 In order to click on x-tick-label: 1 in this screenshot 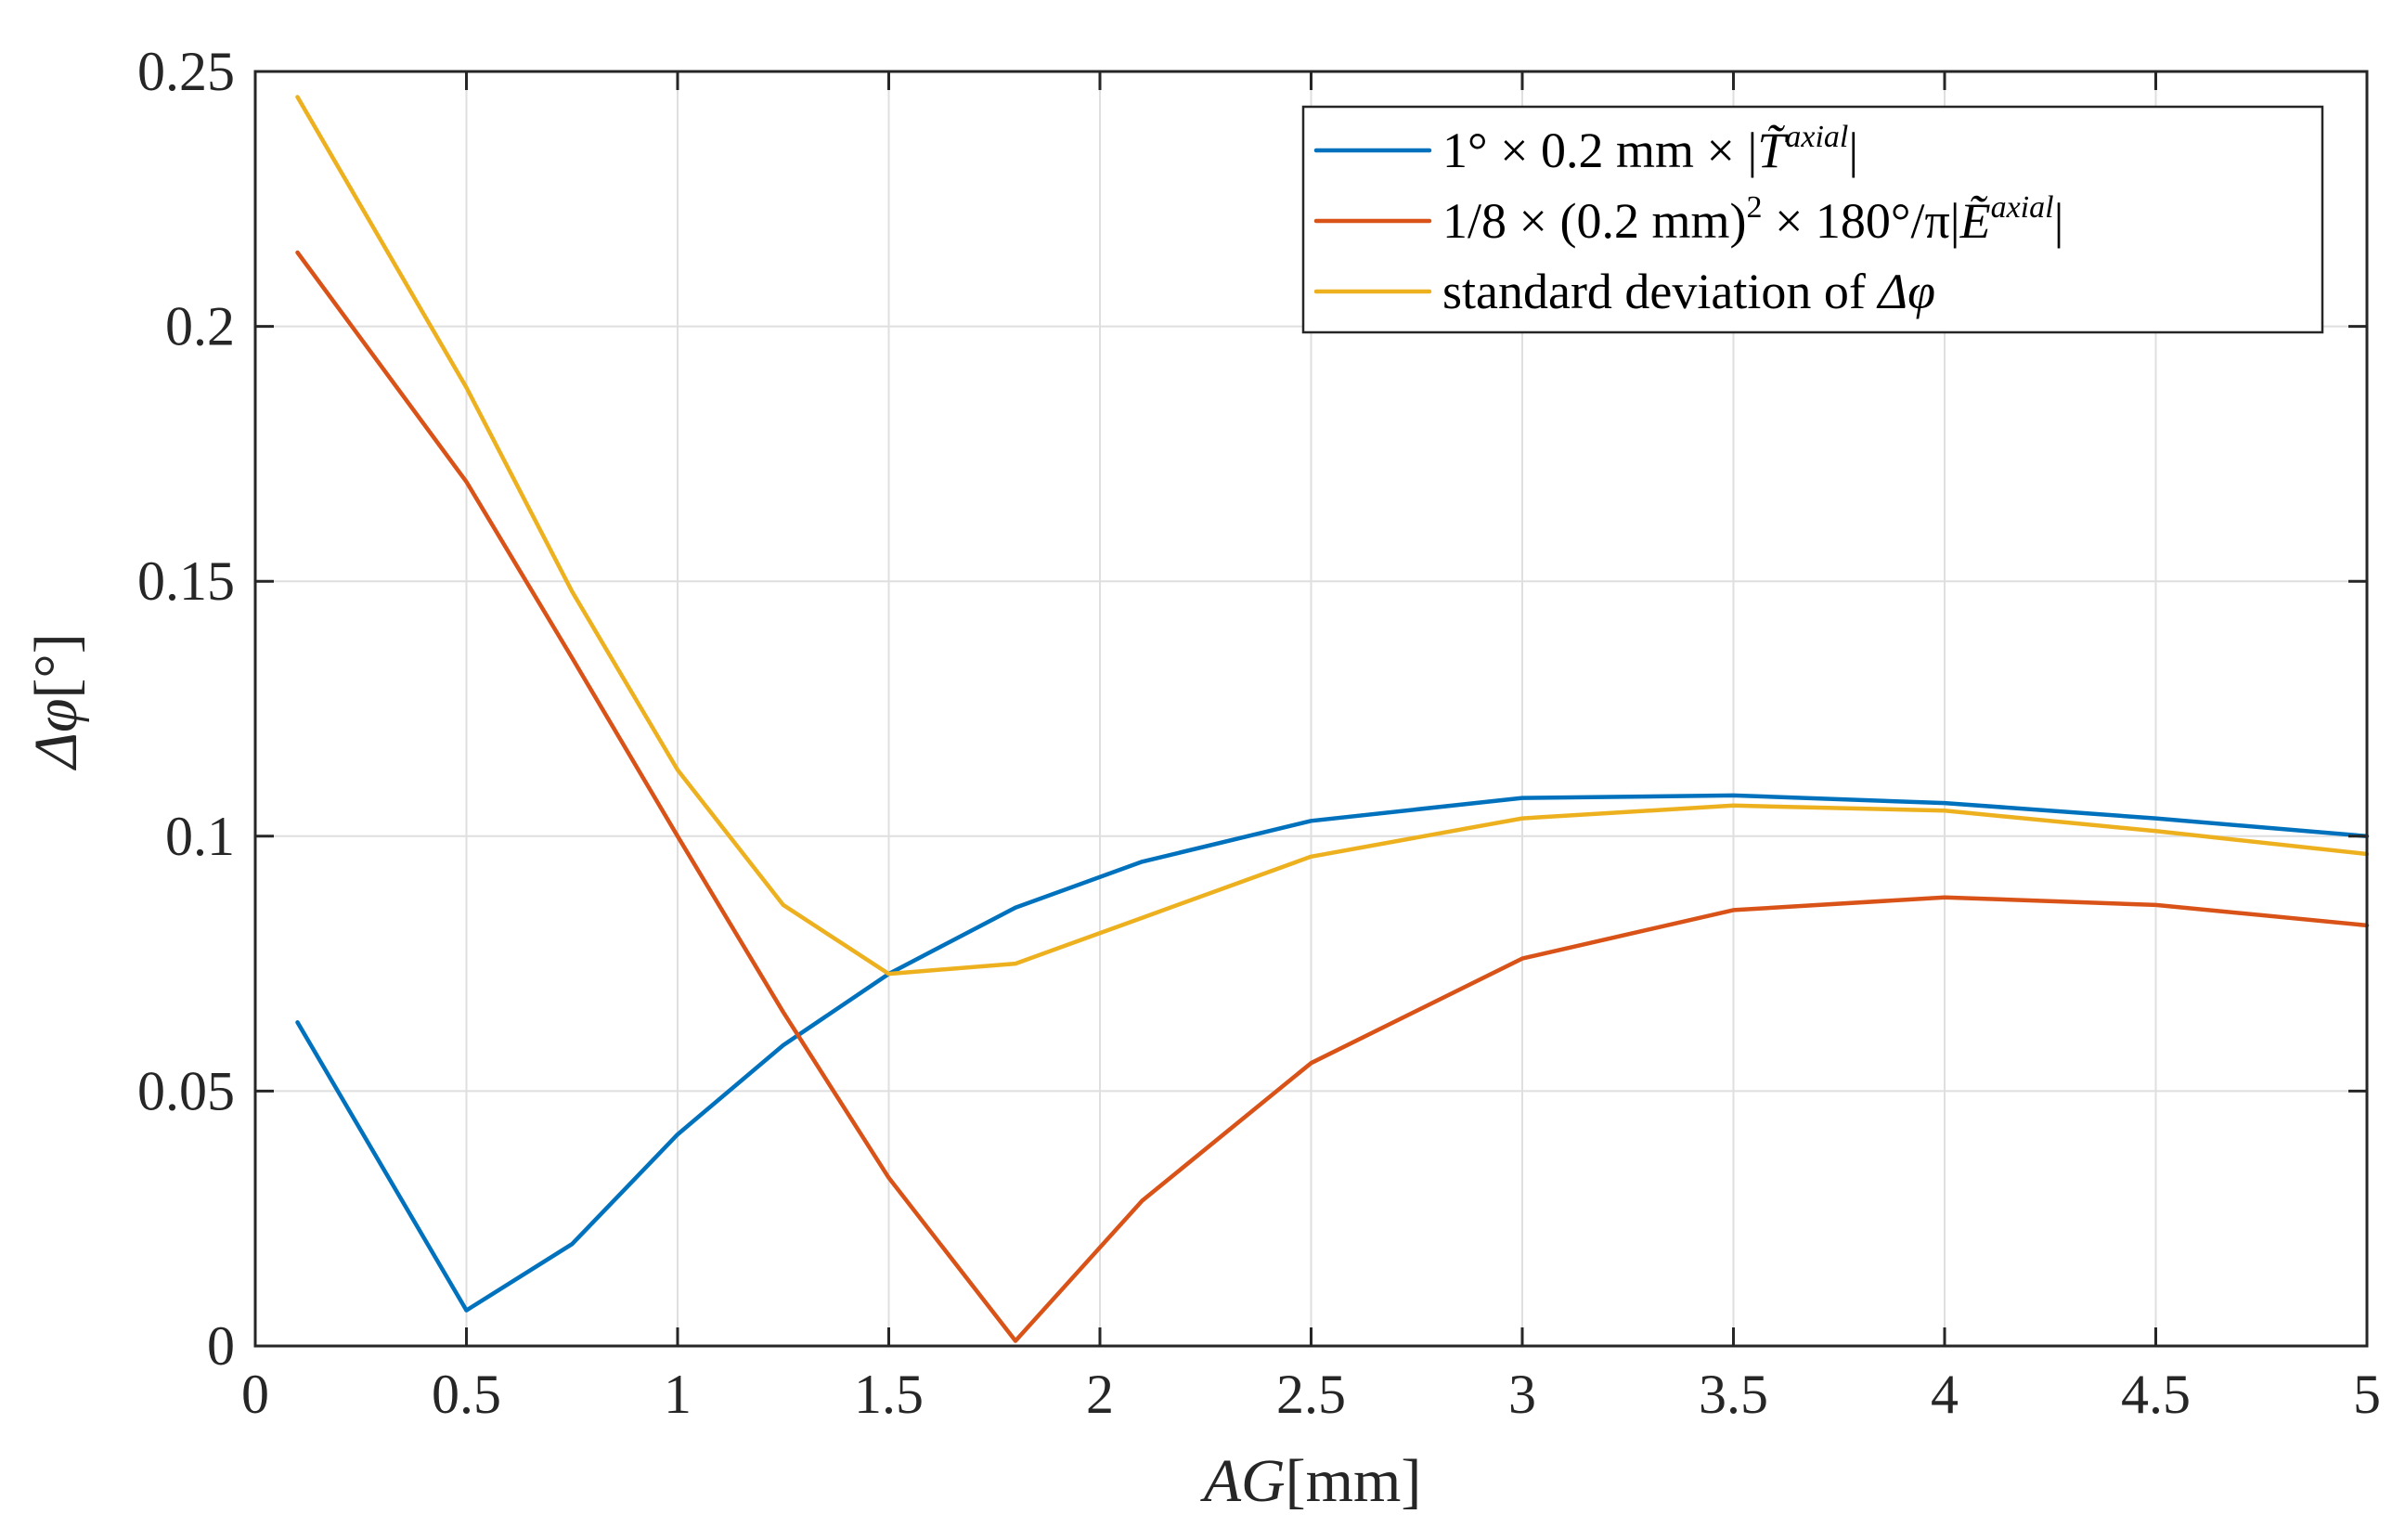, I will do `click(678, 1394)`.